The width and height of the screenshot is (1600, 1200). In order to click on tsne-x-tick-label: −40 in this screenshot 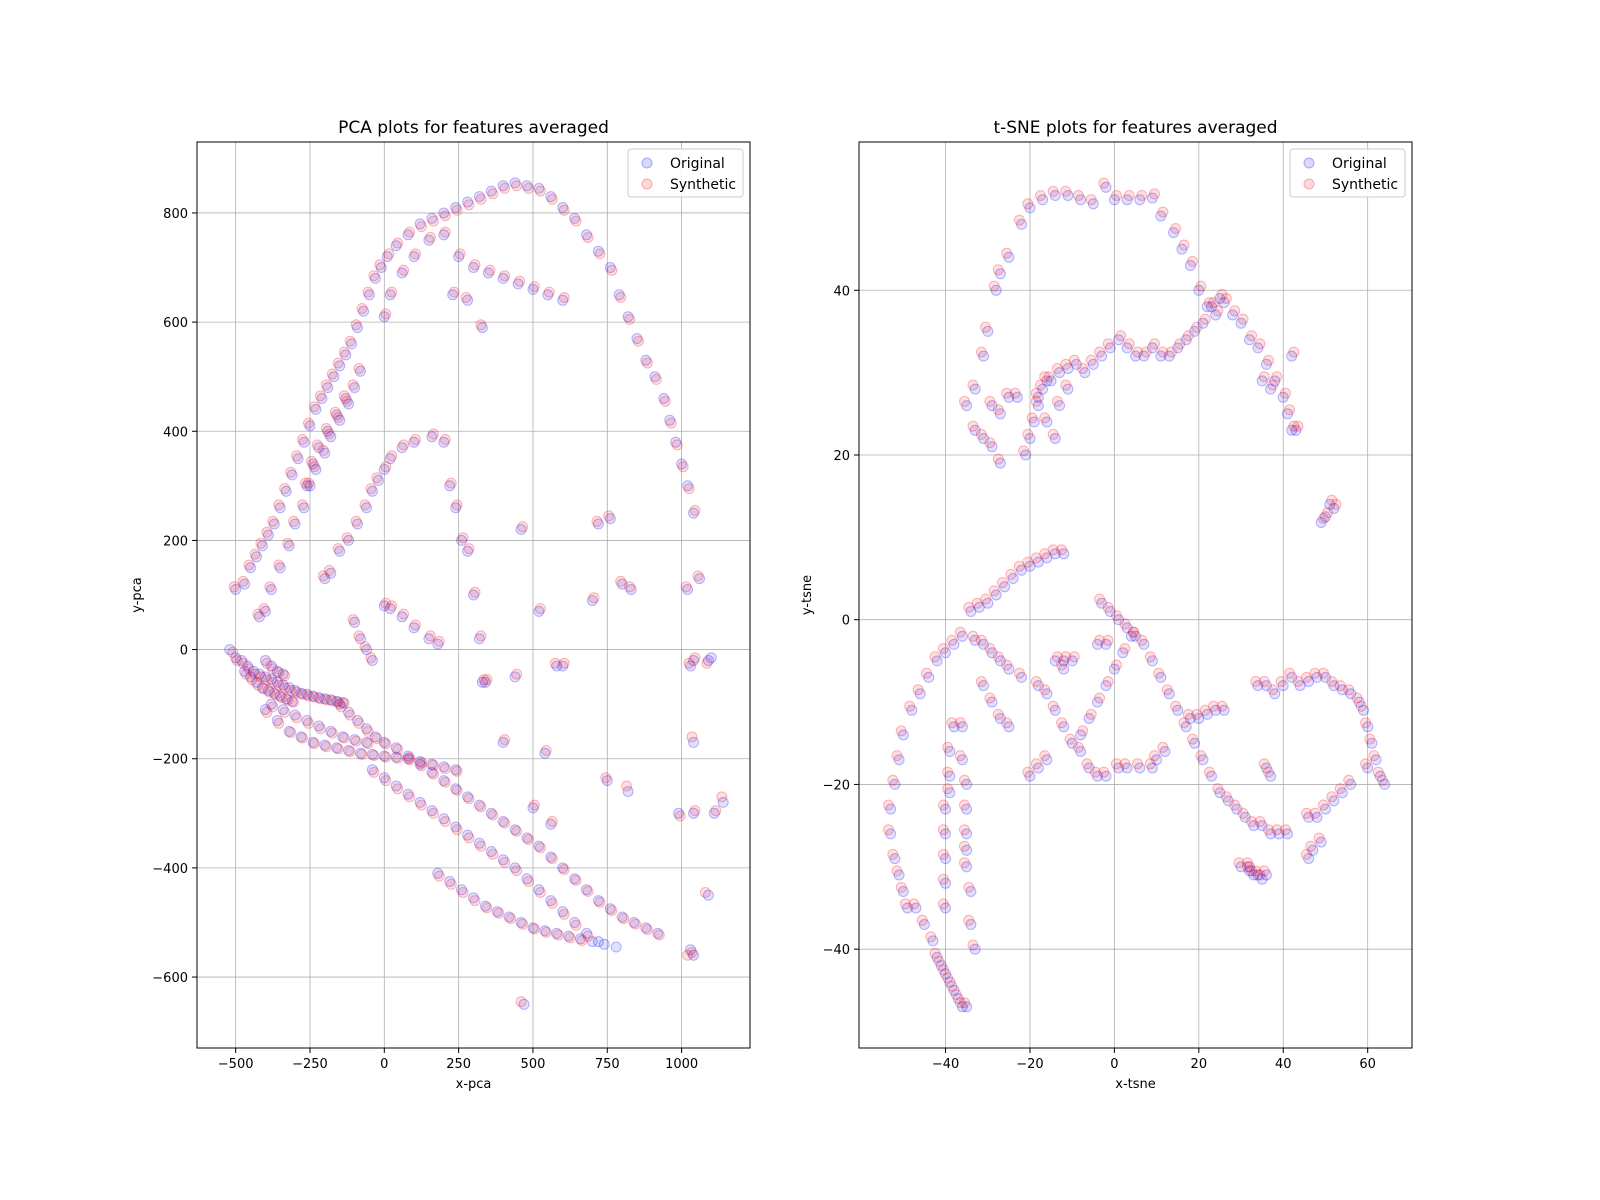, I will do `click(945, 1064)`.